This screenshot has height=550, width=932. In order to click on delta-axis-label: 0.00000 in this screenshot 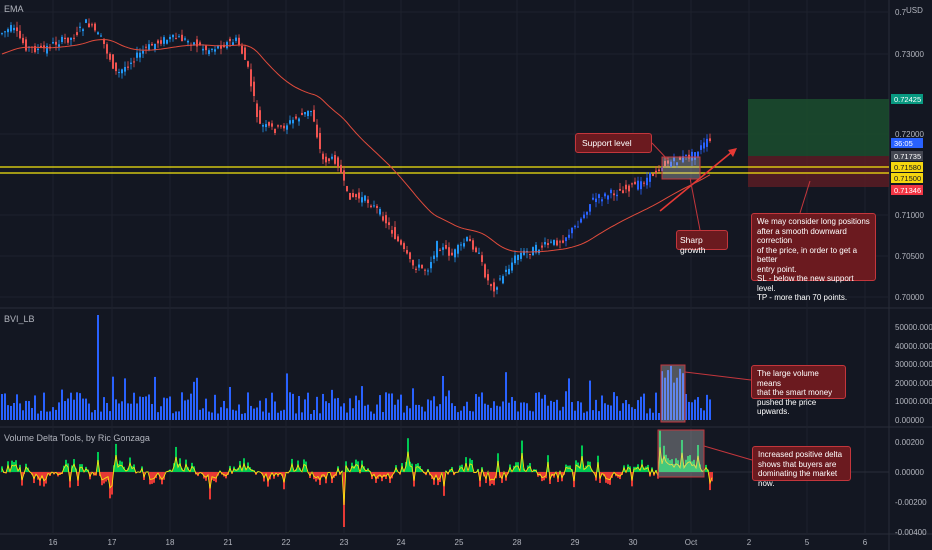, I will do `click(909, 472)`.